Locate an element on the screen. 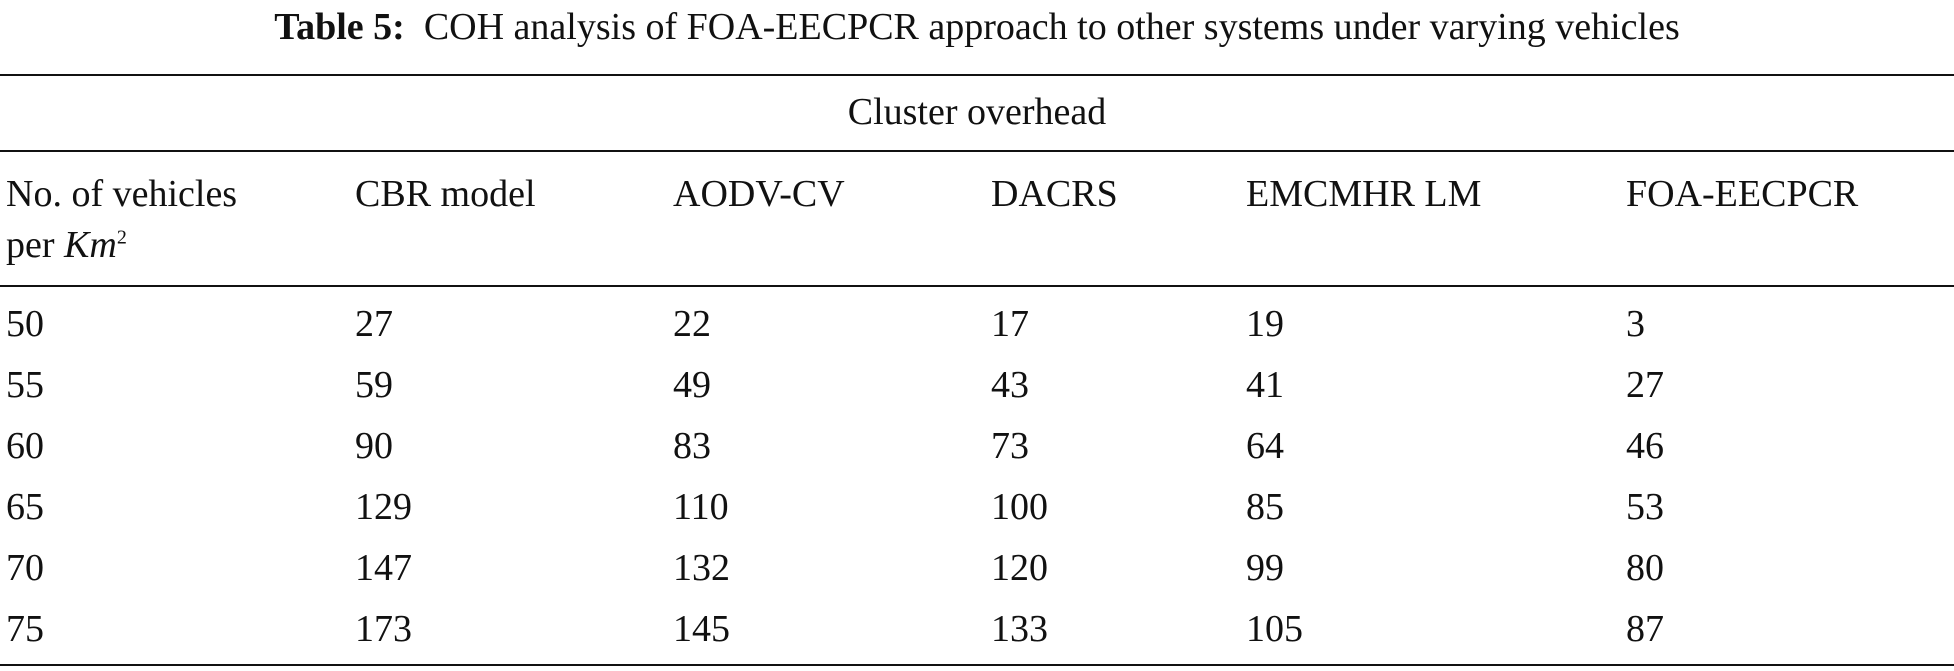 Image resolution: width=1954 pixels, height=671 pixels. column-header: CBR model is located at coordinates (445, 194).